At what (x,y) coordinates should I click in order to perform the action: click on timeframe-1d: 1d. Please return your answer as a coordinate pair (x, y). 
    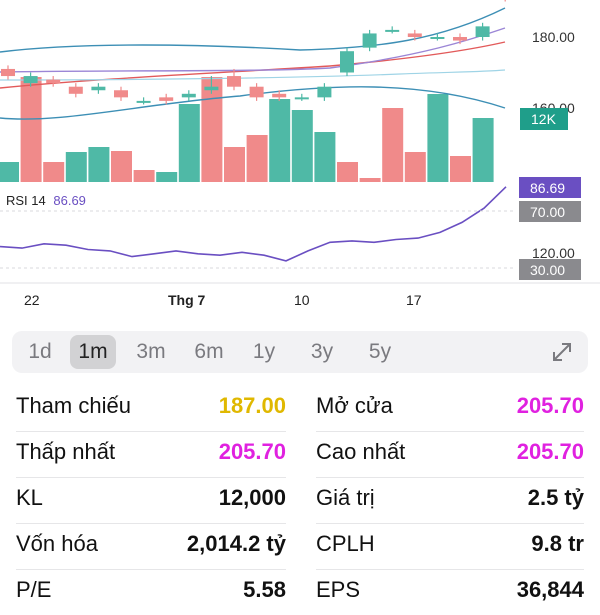
    Looking at the image, I should click on (40, 351).